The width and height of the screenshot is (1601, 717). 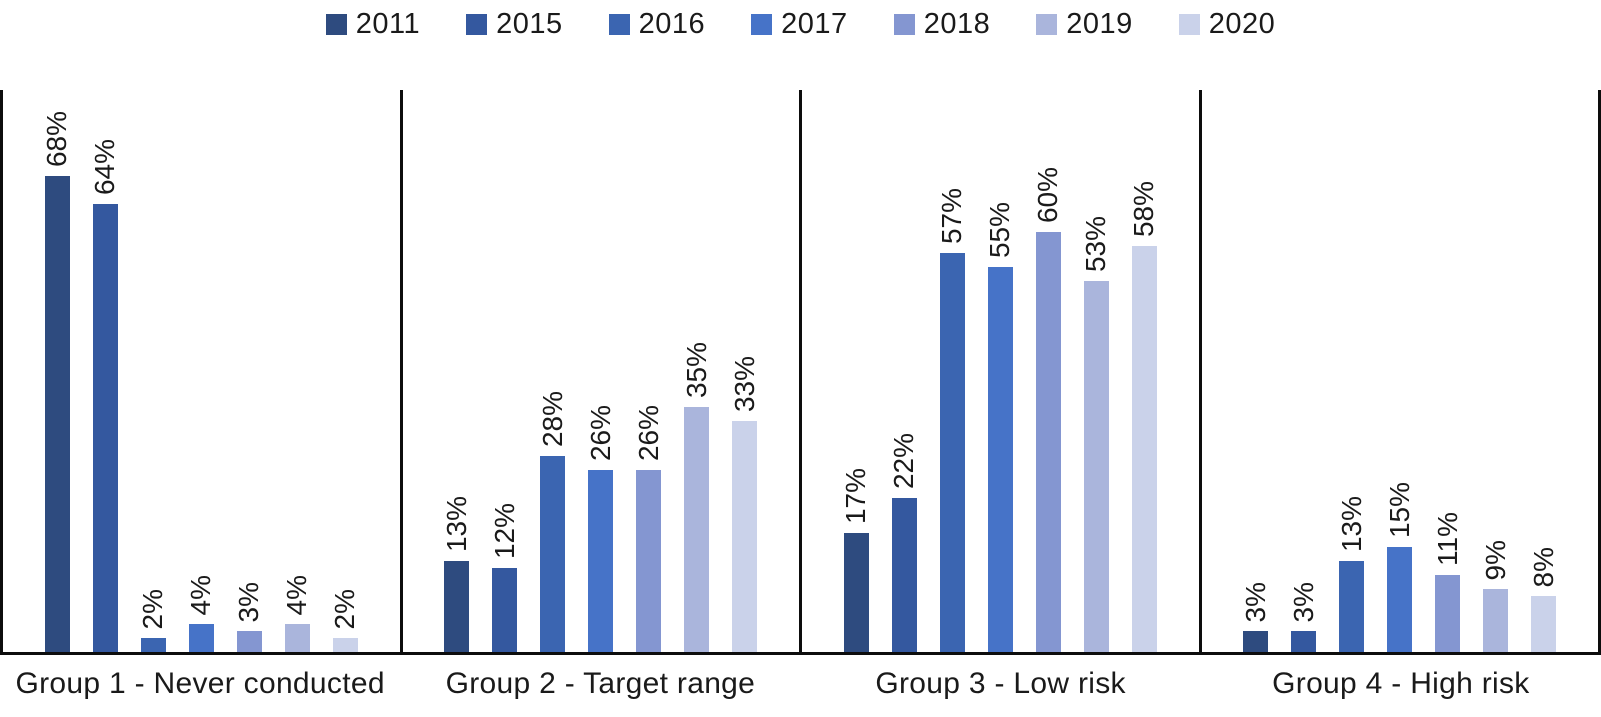 I want to click on bar-2017-group2, so click(x=601, y=561).